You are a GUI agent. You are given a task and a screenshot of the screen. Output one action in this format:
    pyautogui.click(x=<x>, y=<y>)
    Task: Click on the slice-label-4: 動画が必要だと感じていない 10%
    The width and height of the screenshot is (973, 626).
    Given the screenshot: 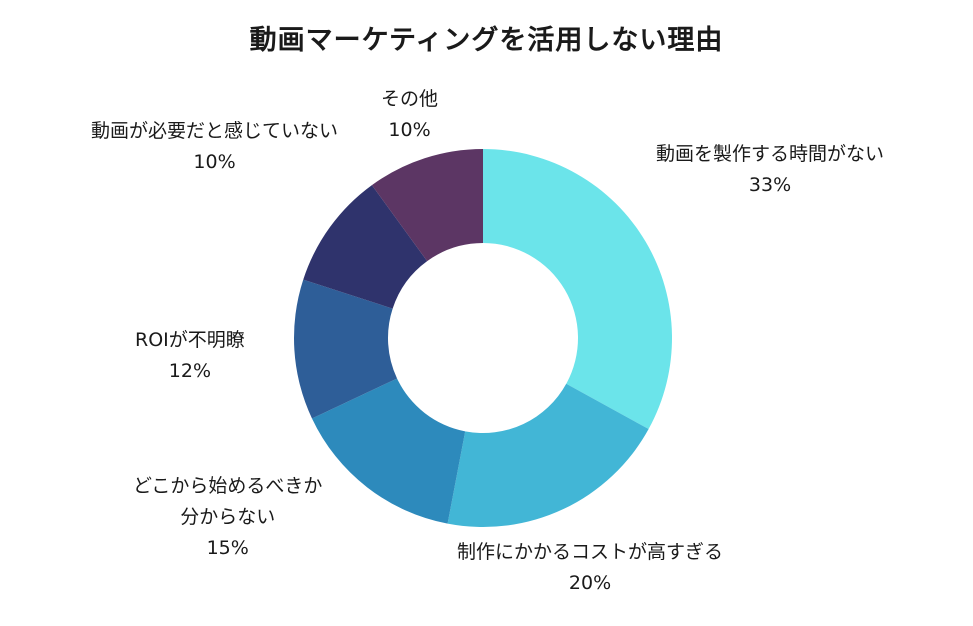 What is the action you would take?
    pyautogui.click(x=214, y=147)
    